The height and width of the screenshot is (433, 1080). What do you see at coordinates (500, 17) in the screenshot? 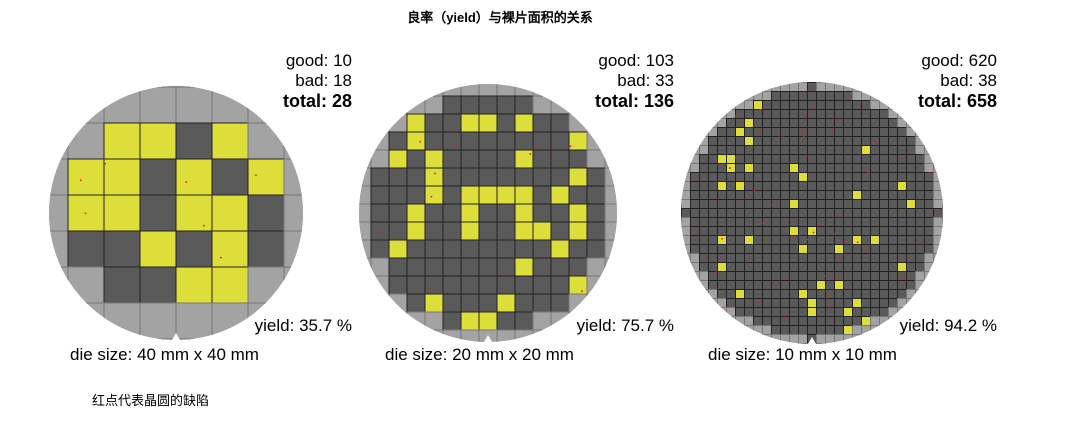
I see `title: 良率（yield）与裸片面积的关系` at bounding box center [500, 17].